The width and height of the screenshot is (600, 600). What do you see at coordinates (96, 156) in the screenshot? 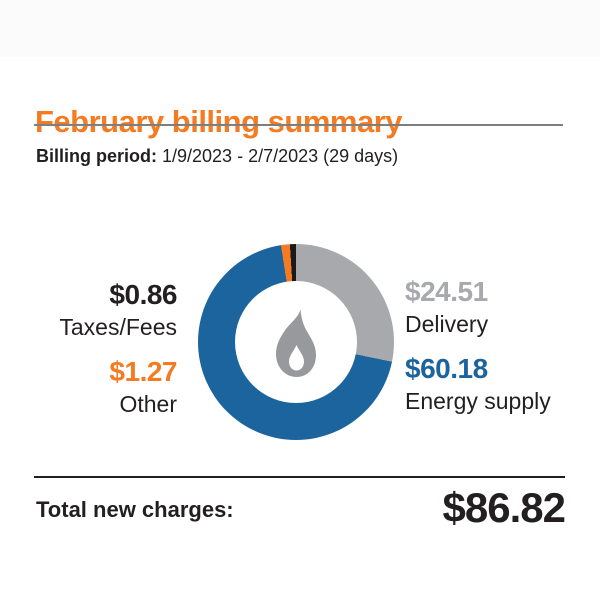
I see `billing-period-label: Billing period:` at bounding box center [96, 156].